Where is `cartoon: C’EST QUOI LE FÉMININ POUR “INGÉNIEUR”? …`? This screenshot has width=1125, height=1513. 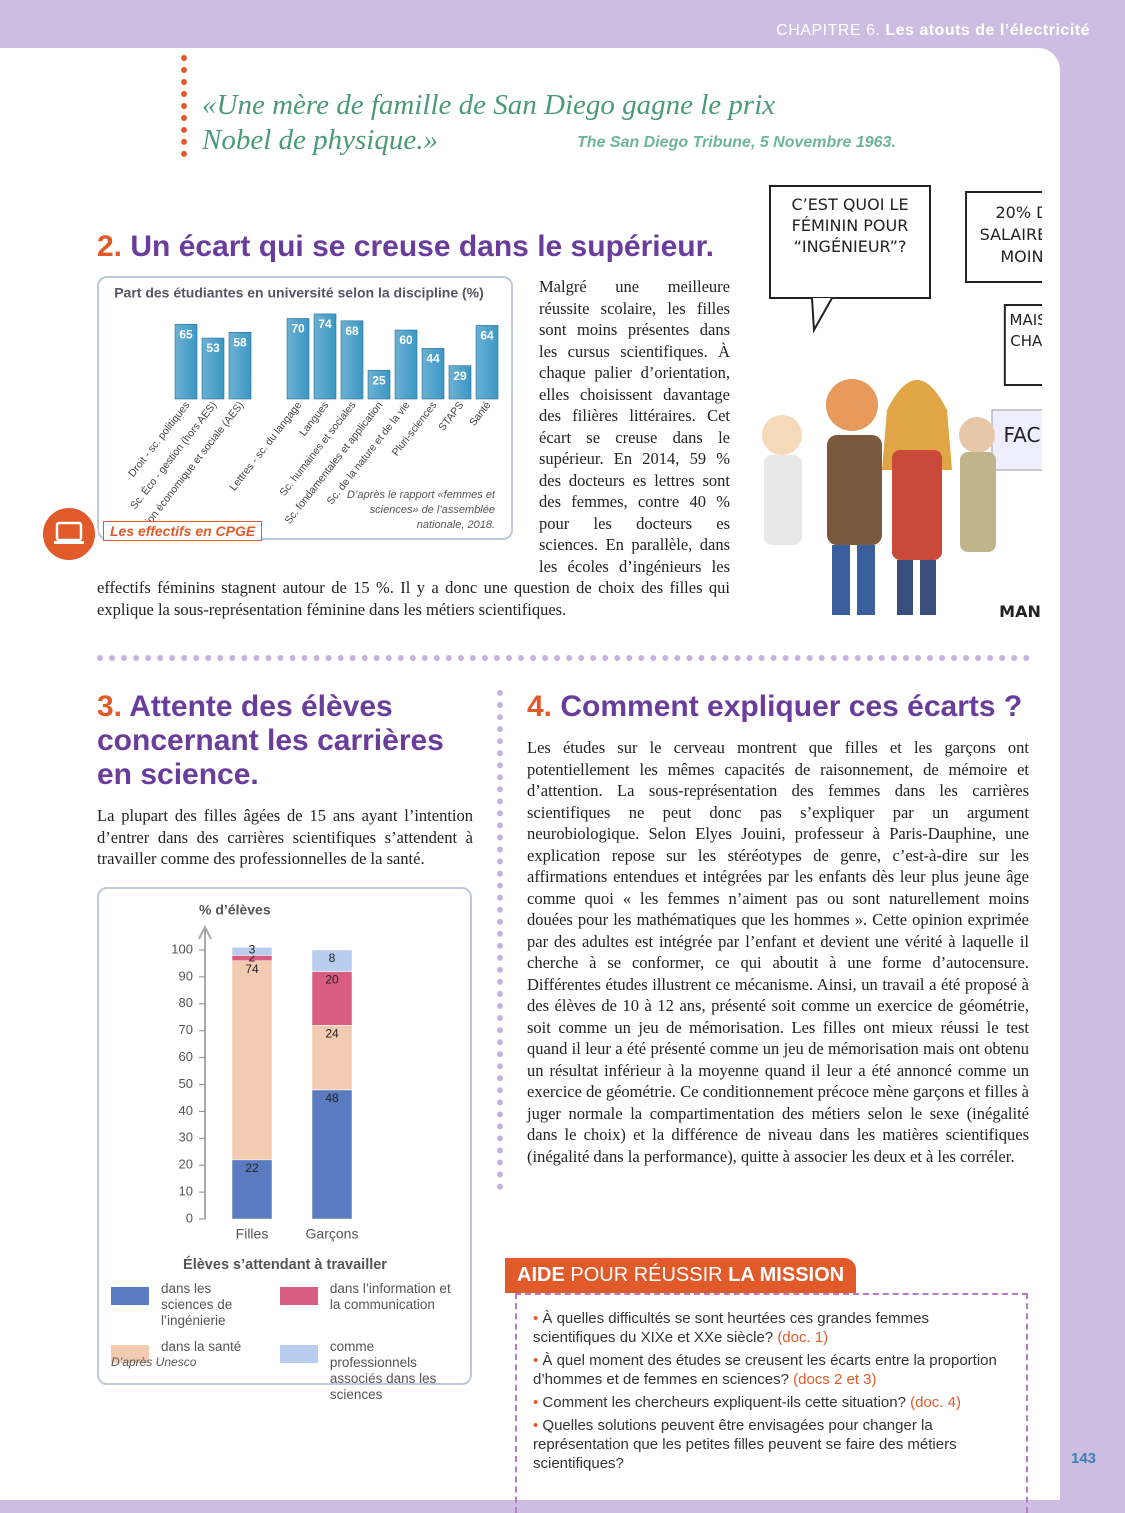
cartoon: C’EST QUOI LE FÉMININ POUR “INGÉNIEUR”? … is located at coordinates (902, 403).